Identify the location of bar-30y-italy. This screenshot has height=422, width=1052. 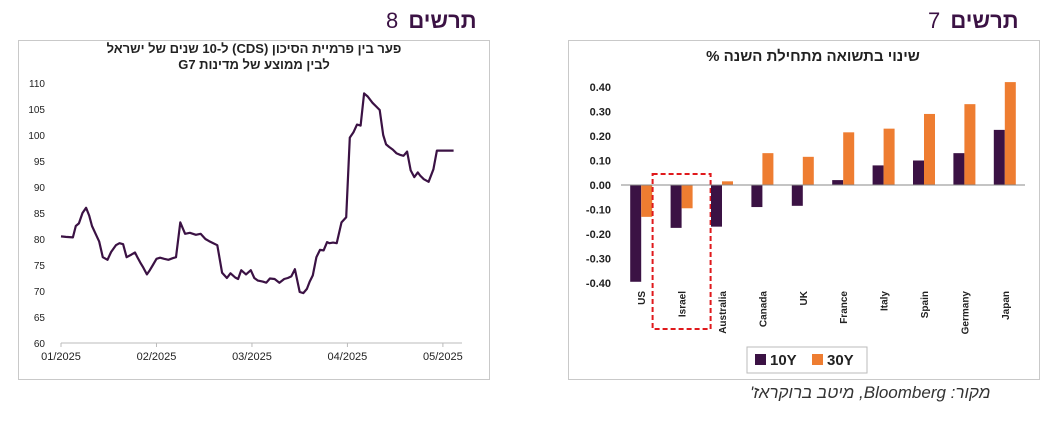
(889, 156).